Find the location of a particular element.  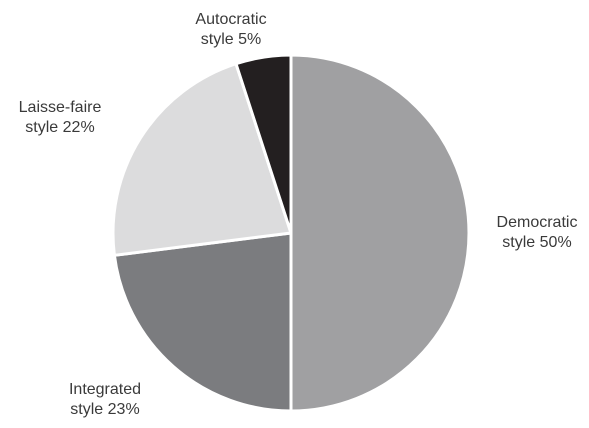

slice-label: Integrated style 23% is located at coordinates (105, 400).